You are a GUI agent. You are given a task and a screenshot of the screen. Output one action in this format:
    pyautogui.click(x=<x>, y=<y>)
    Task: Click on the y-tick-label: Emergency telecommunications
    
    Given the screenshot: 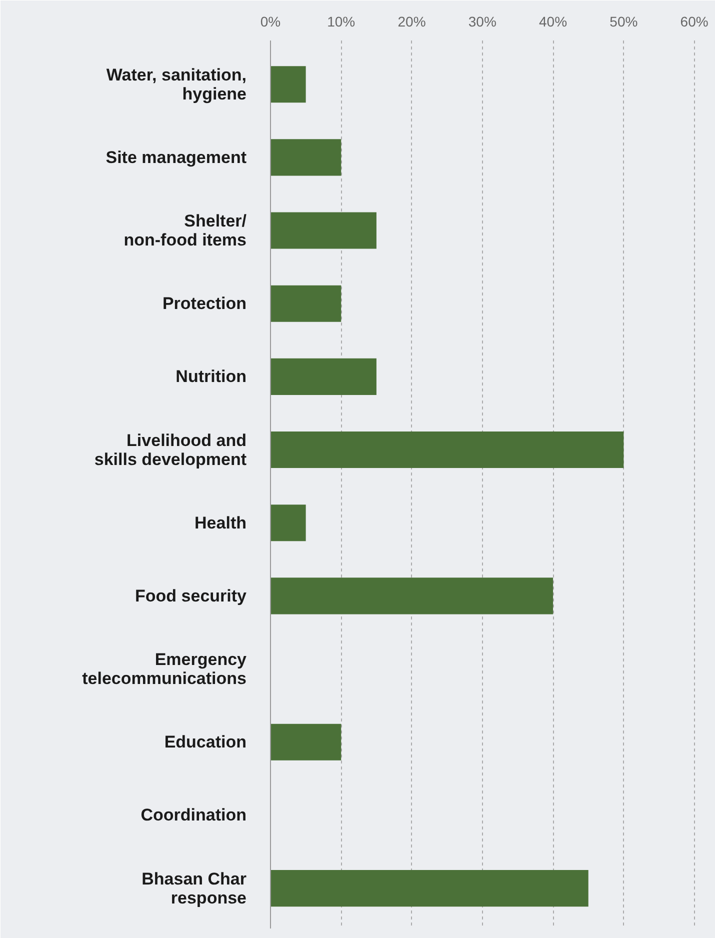 What is the action you would take?
    pyautogui.click(x=165, y=669)
    